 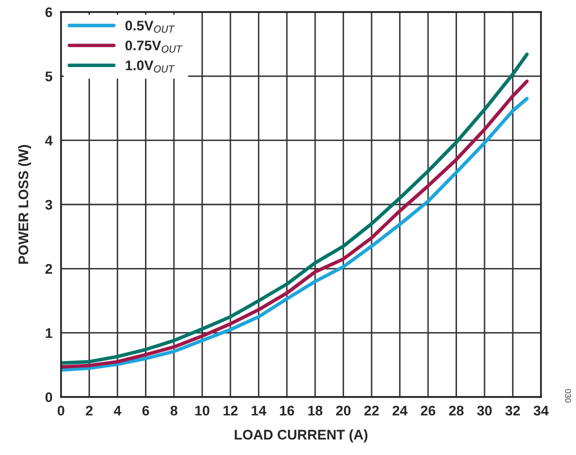 What do you see at coordinates (25, 204) in the screenshot?
I see `y-axis-title: POWER LOSS (W)` at bounding box center [25, 204].